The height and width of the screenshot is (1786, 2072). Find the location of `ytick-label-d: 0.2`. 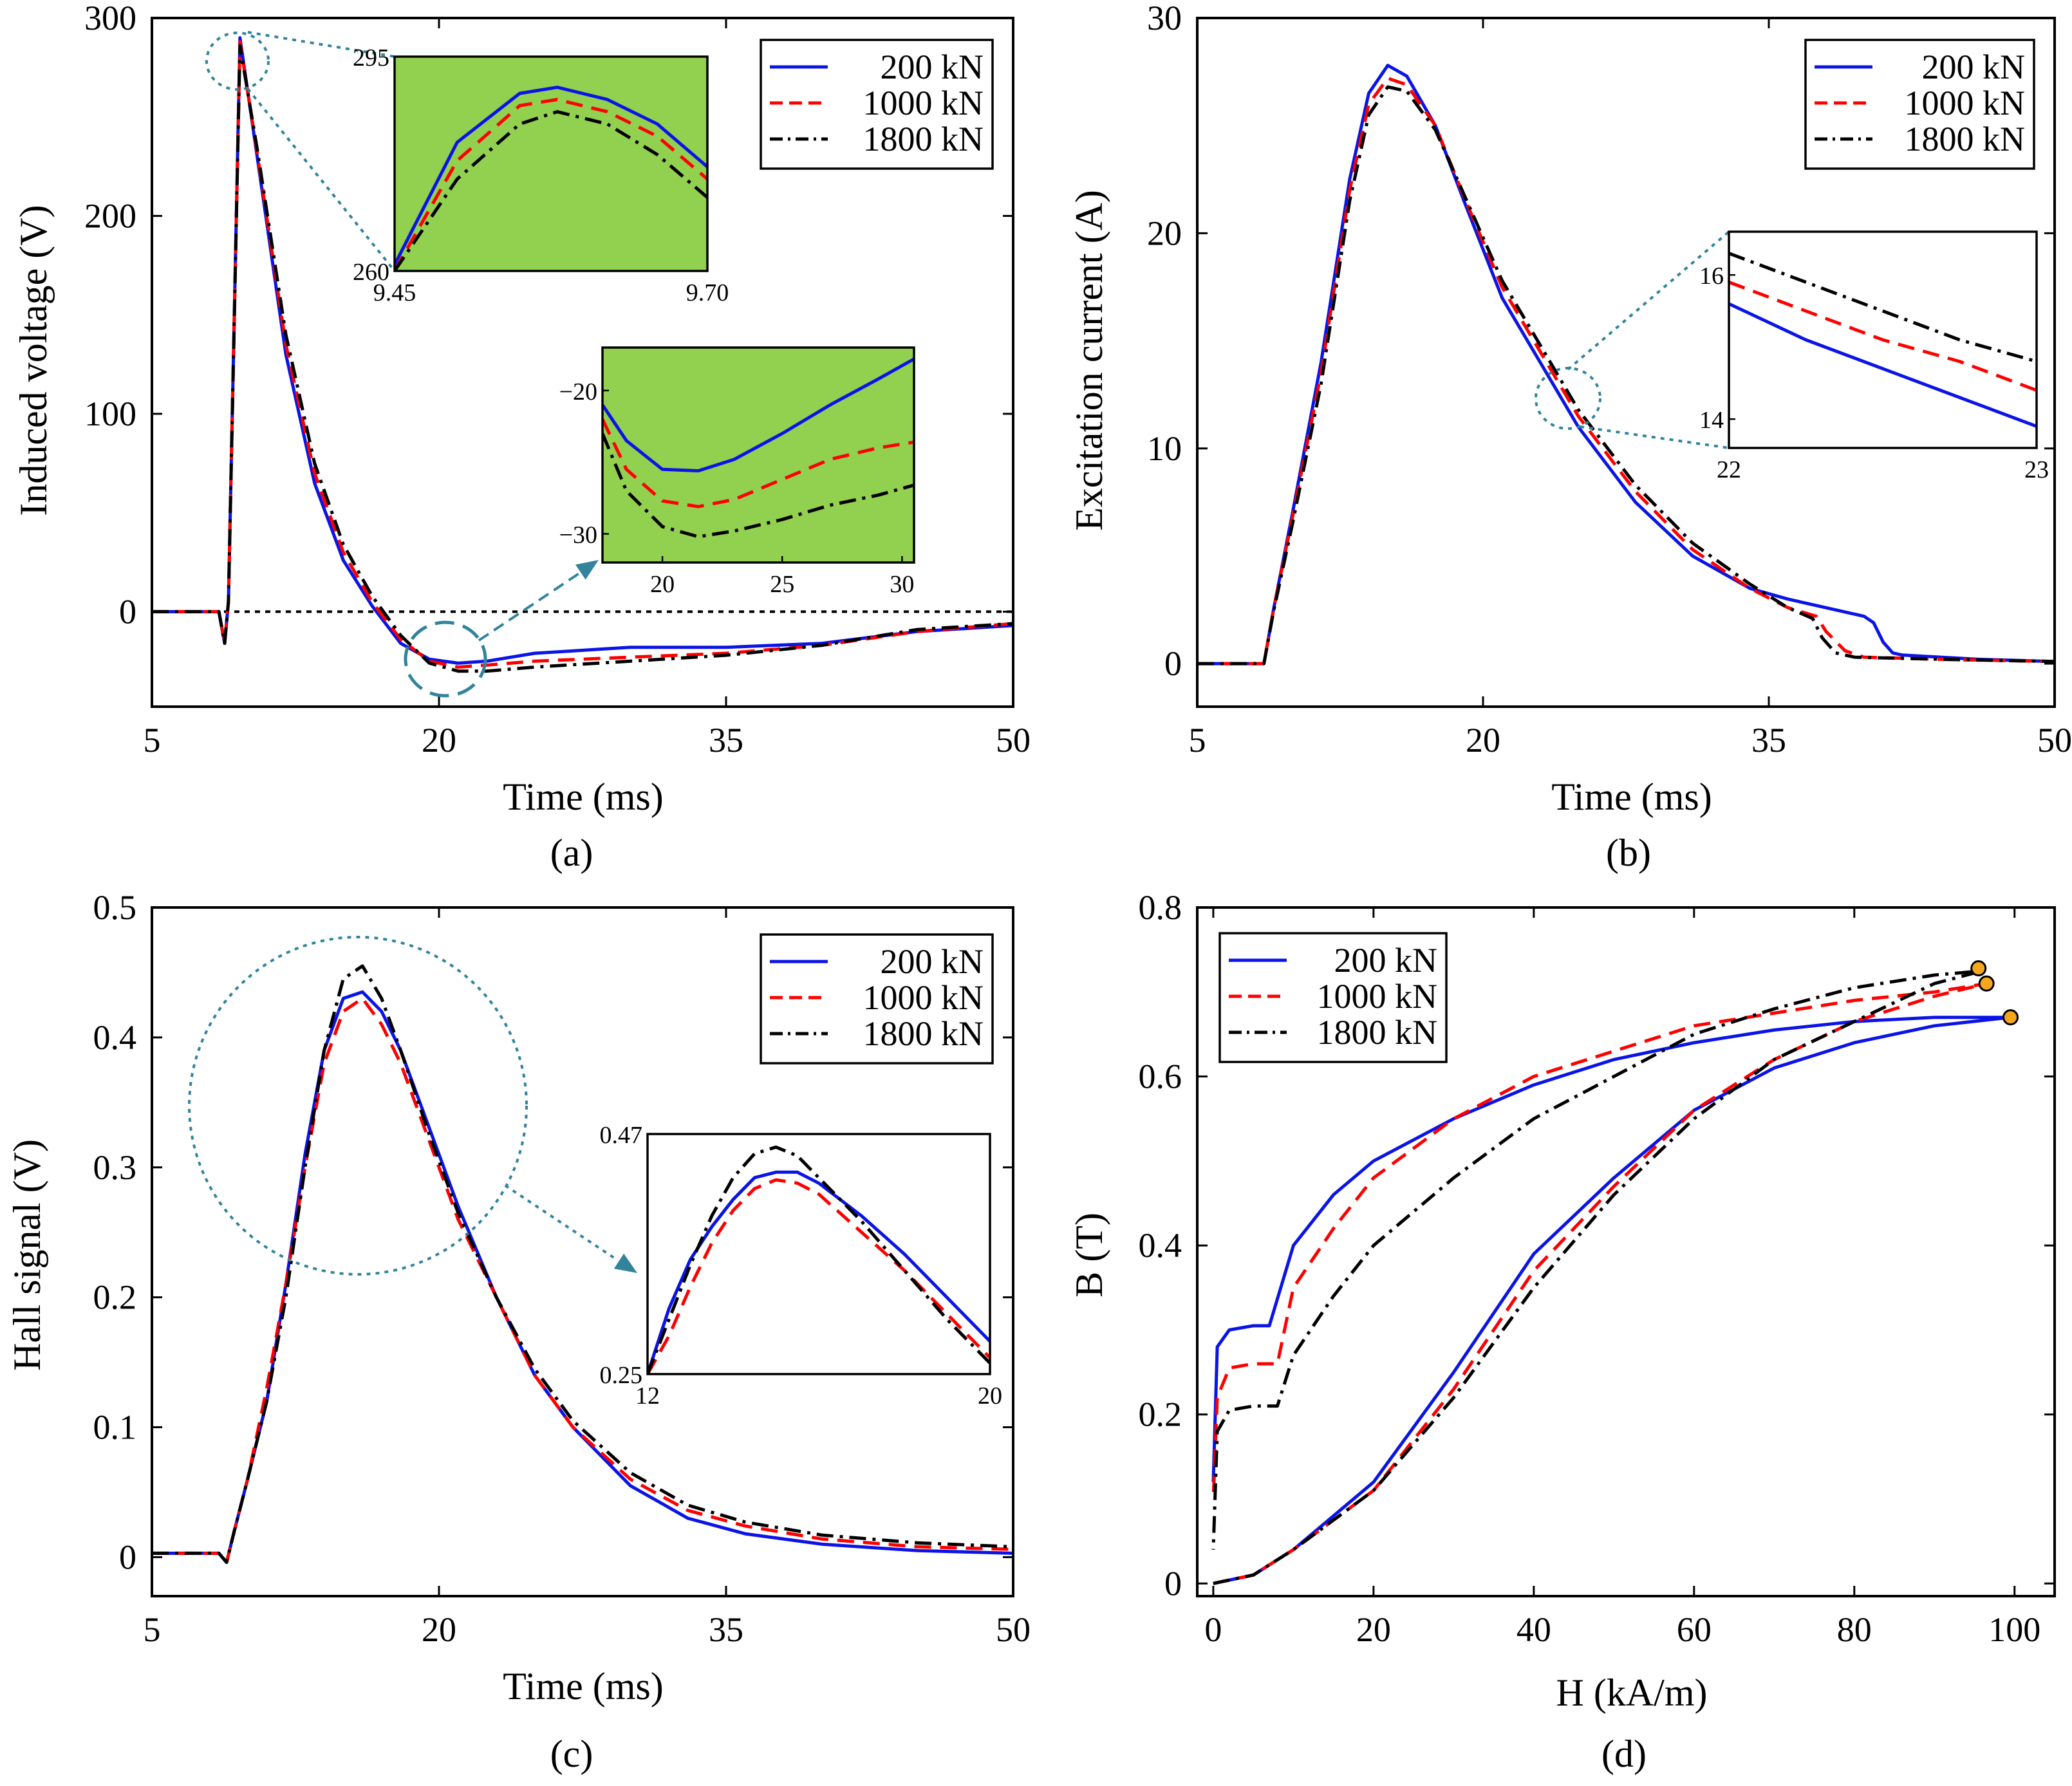

ytick-label-d: 0.2 is located at coordinates (1160, 1414).